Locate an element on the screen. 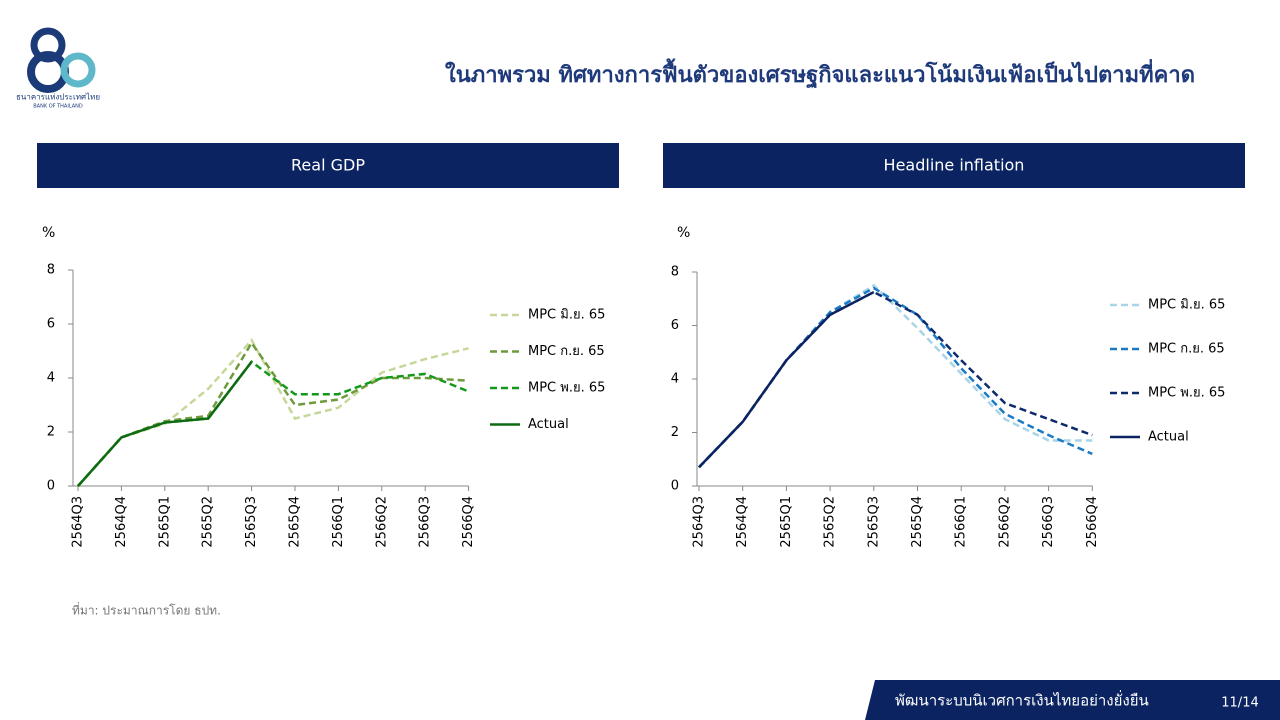 The image size is (1280, 720). source-note: ที่มา: ประมาณการโดย ธปท. is located at coordinates (146, 610).